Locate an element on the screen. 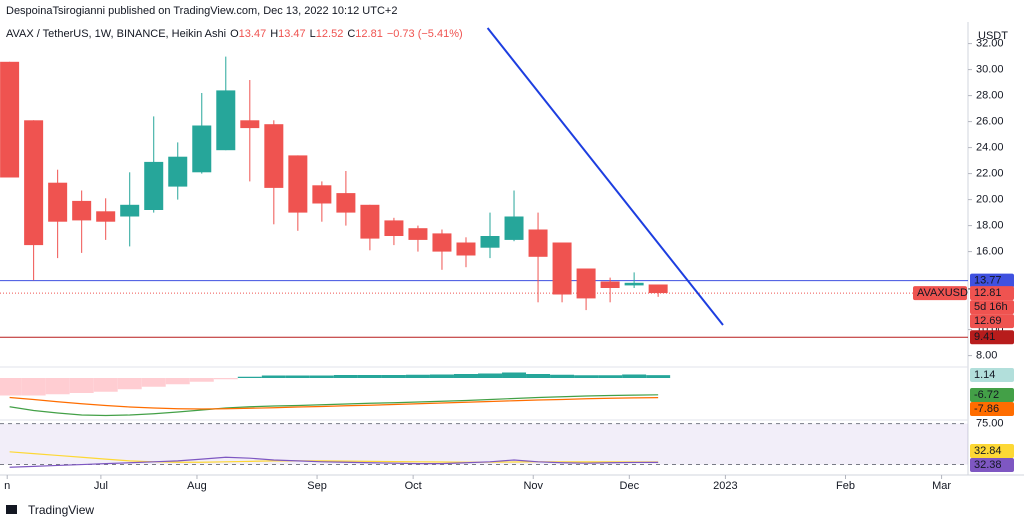  y-tick-label: 22.00 is located at coordinates (990, 174).